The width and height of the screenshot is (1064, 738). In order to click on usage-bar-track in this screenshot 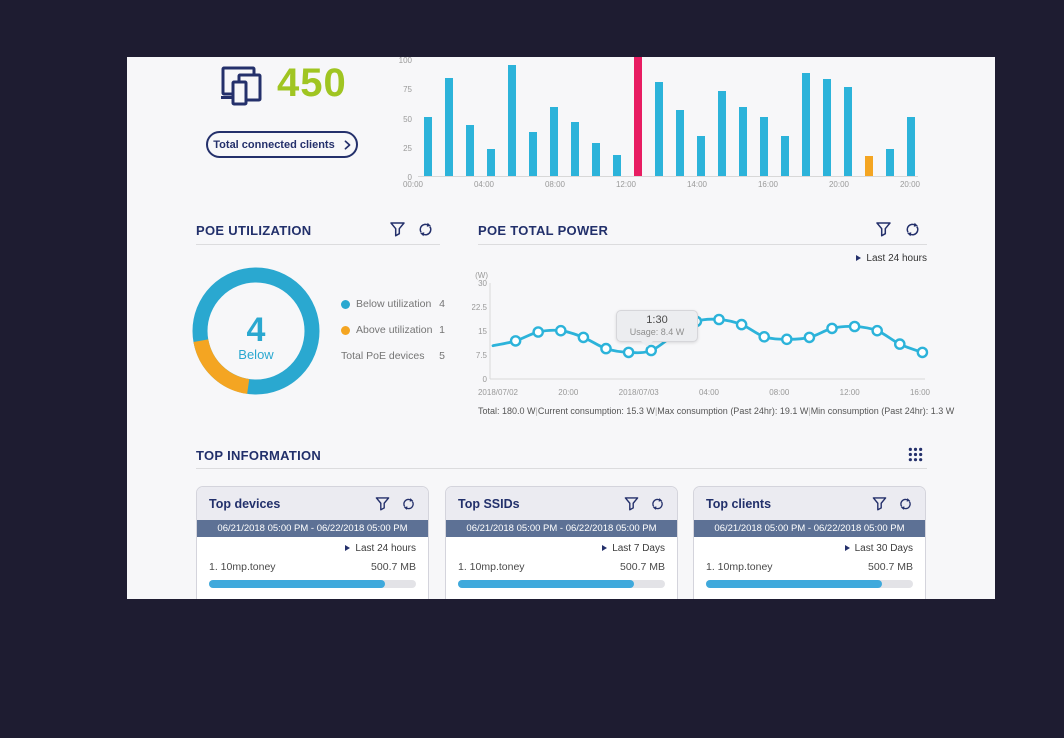, I will do `click(561, 584)`.